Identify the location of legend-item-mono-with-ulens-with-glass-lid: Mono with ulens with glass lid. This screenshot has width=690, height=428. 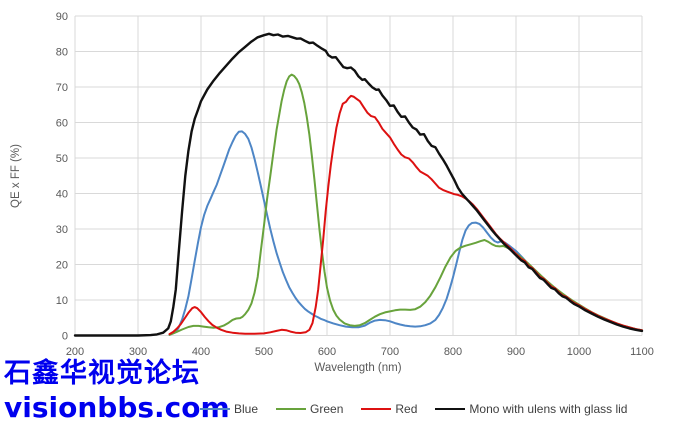
(531, 409).